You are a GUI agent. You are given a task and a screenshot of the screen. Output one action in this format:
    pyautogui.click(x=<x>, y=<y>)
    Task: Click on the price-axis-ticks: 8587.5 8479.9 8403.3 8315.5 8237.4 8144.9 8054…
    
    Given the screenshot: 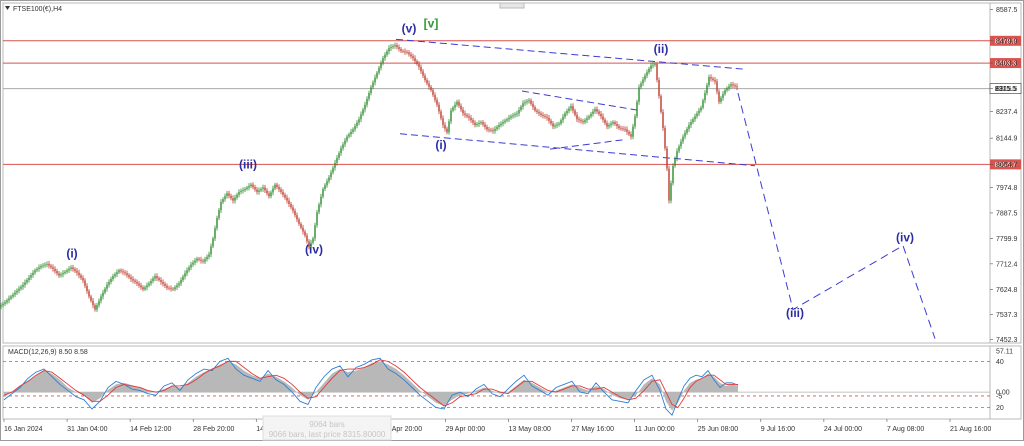 What is the action you would take?
    pyautogui.click(x=1004, y=175)
    